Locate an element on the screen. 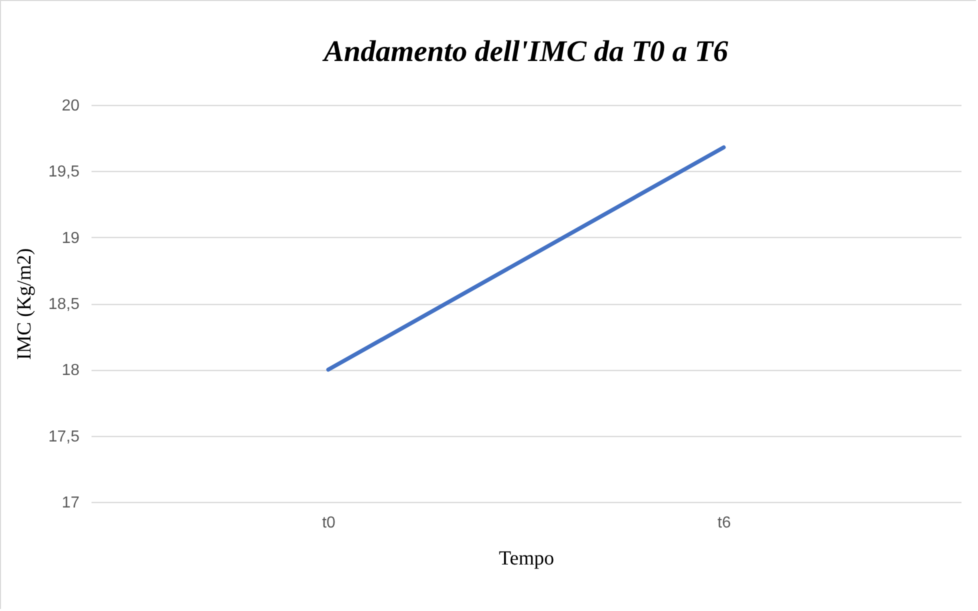 The width and height of the screenshot is (978, 611). y-axis-title: IMC (Kg/m2) is located at coordinates (24, 304).